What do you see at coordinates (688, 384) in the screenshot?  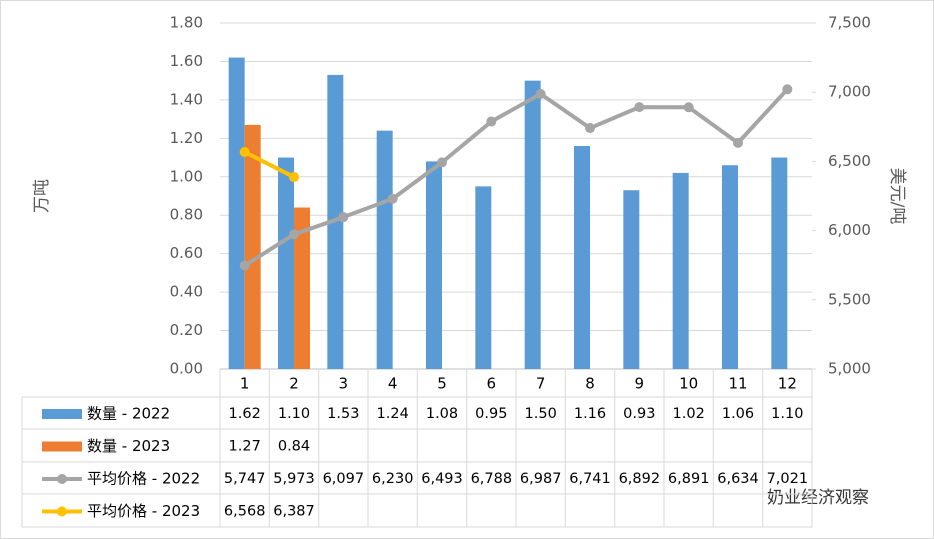 I see `x-tick-label: 10` at bounding box center [688, 384].